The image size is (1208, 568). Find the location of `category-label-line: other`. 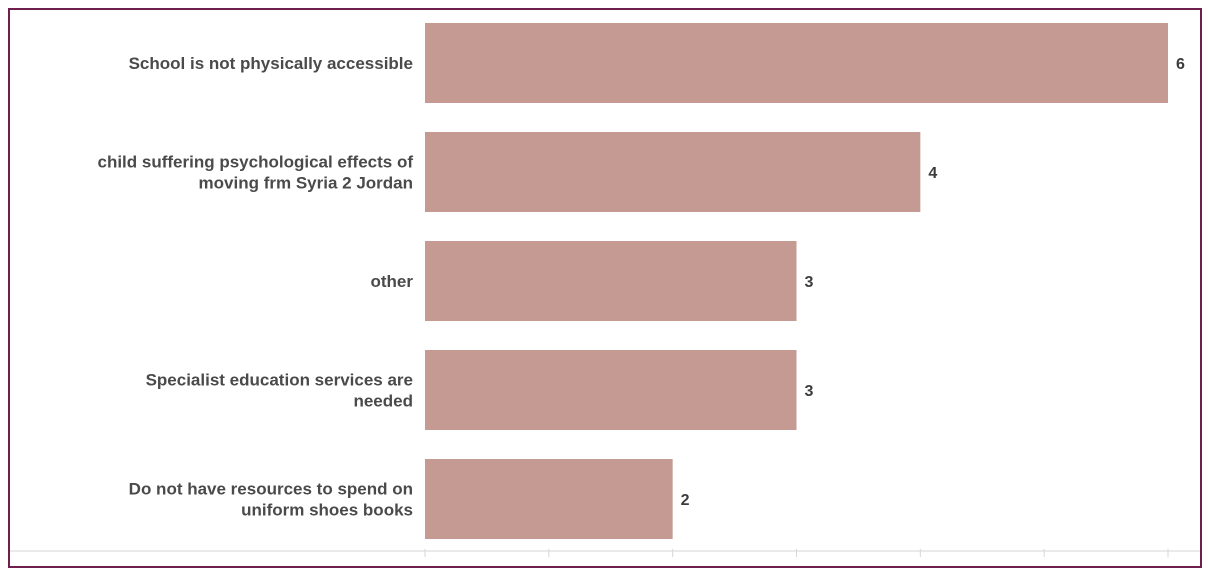

category-label-line: other is located at coordinates (392, 281).